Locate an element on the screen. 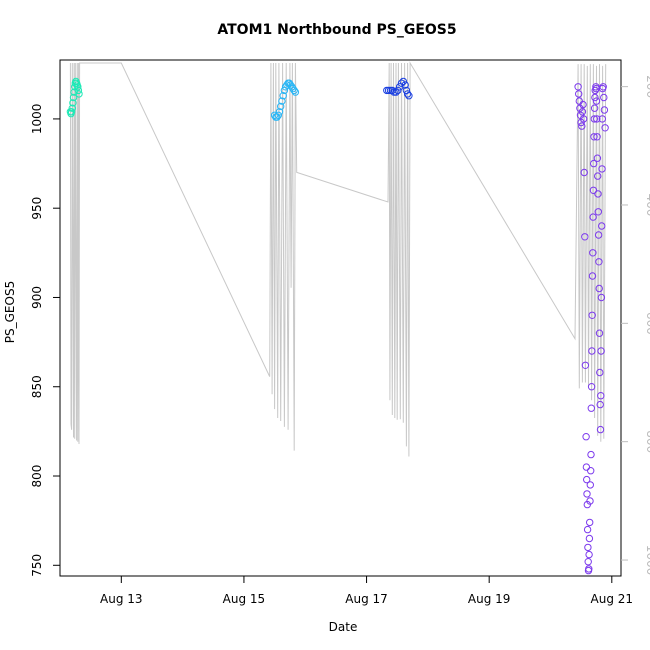 This screenshot has height=650, width=650. y2-tick-label: 1000 is located at coordinates (647, 560).